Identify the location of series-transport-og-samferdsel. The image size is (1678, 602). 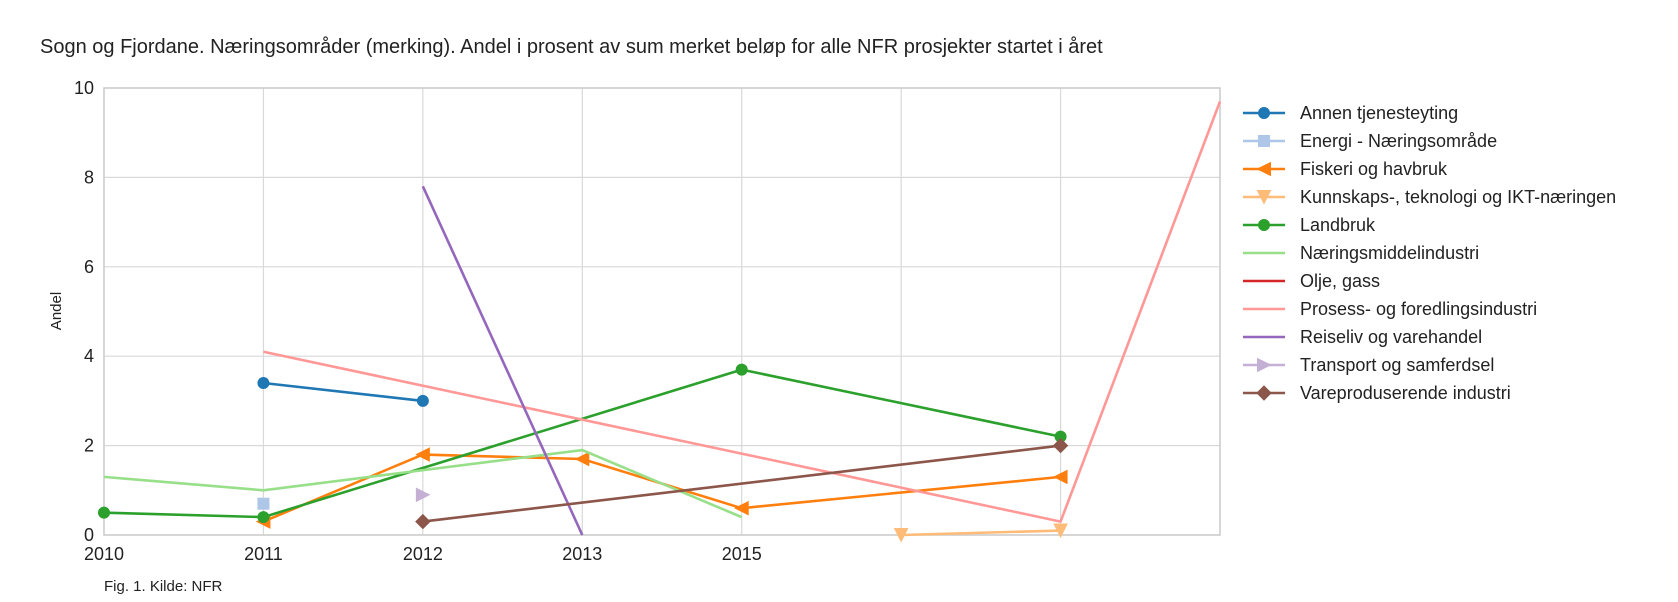
(423, 495).